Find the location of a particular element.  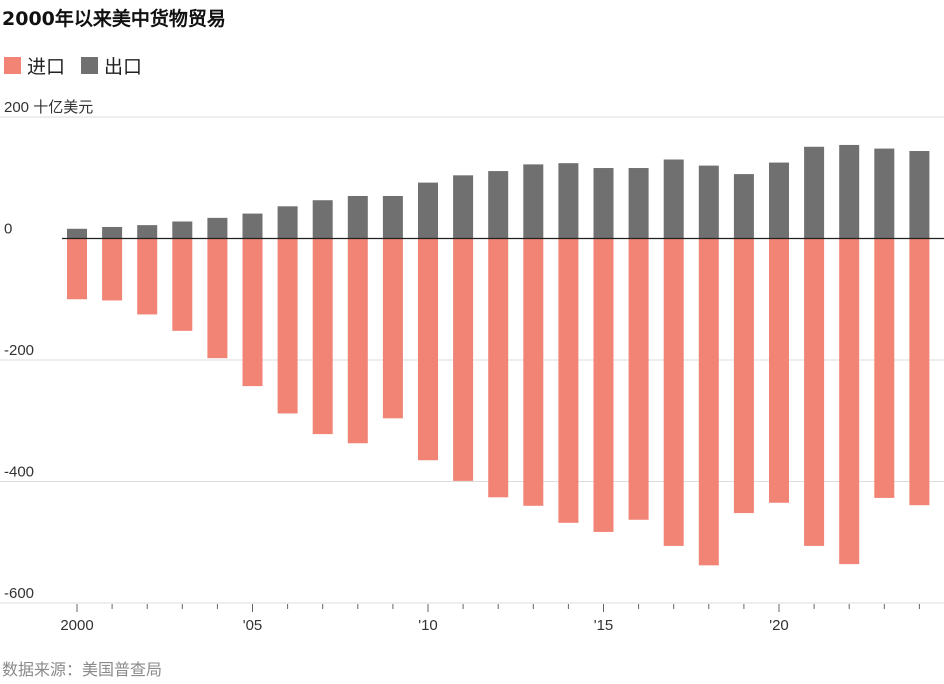

bar-imports-2010 is located at coordinates (428, 349).